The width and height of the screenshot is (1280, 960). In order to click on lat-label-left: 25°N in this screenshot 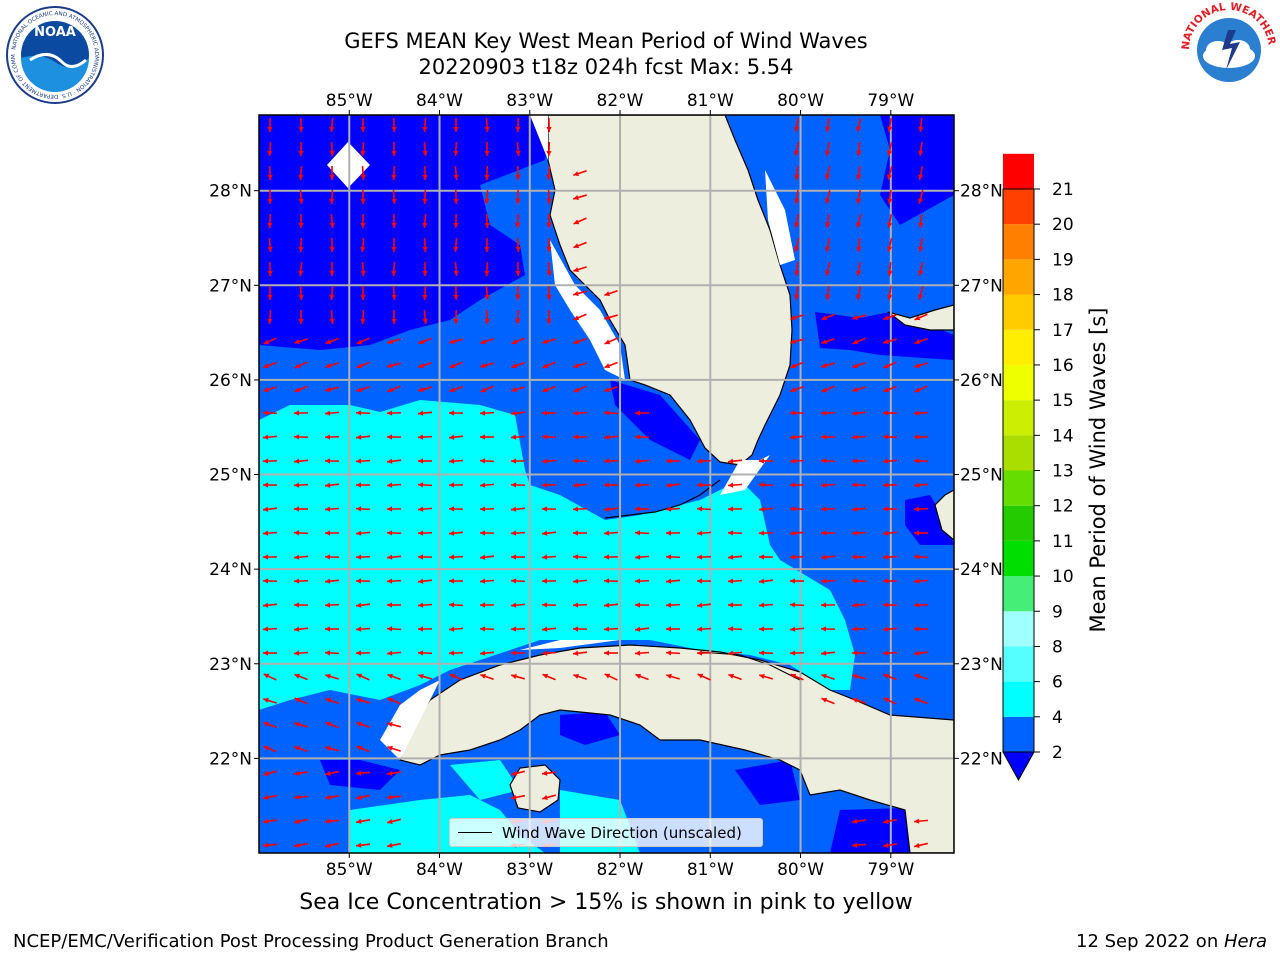, I will do `click(230, 476)`.